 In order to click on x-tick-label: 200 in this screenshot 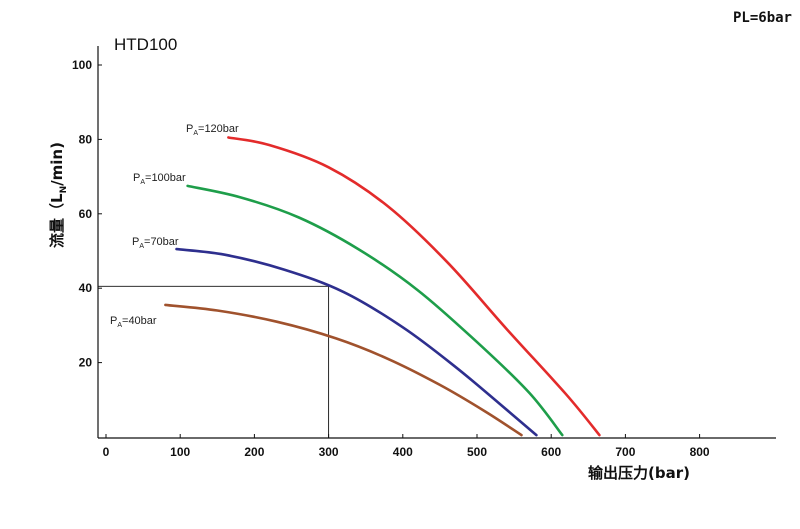, I will do `click(254, 452)`.